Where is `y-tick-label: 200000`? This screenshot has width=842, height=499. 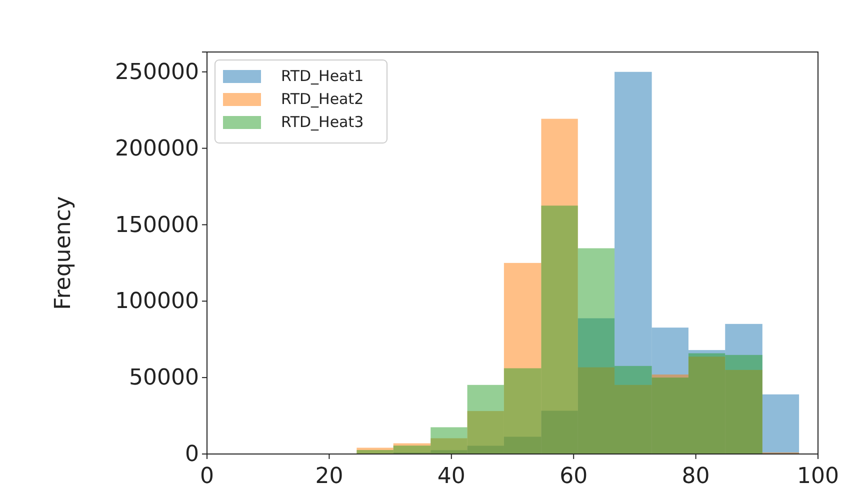 y-tick-label: 200000 is located at coordinates (157, 149).